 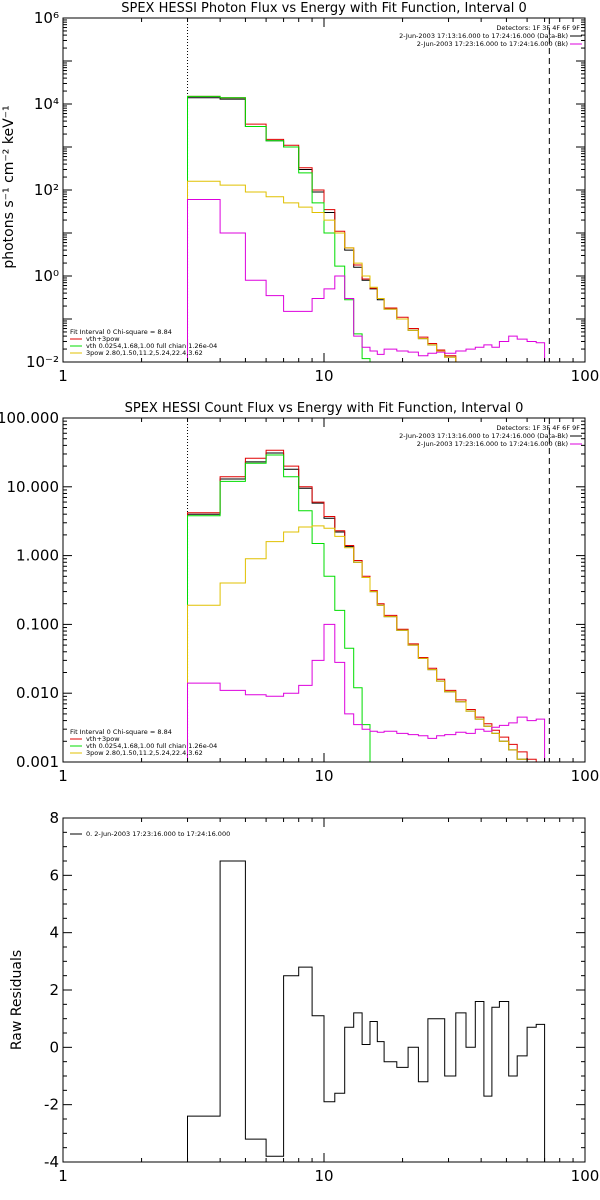 What do you see at coordinates (54, 990) in the screenshot?
I see `y-tick-label: 2` at bounding box center [54, 990].